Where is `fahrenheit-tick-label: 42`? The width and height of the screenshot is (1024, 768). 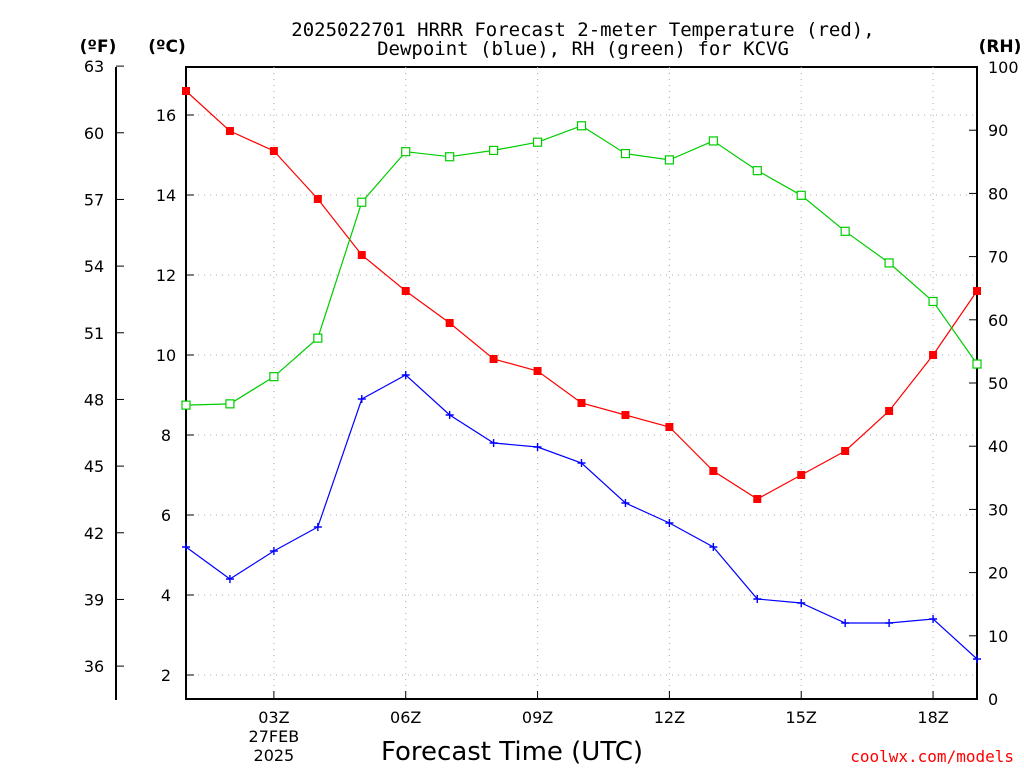
fahrenheit-tick-label: 42 is located at coordinates (94, 533).